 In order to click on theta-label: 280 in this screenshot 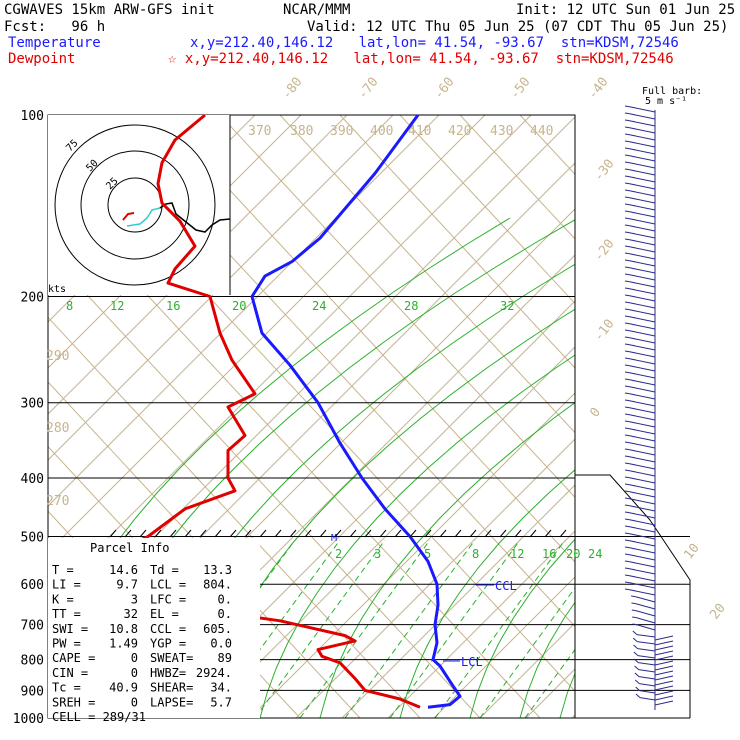, I will do `click(57, 428)`.